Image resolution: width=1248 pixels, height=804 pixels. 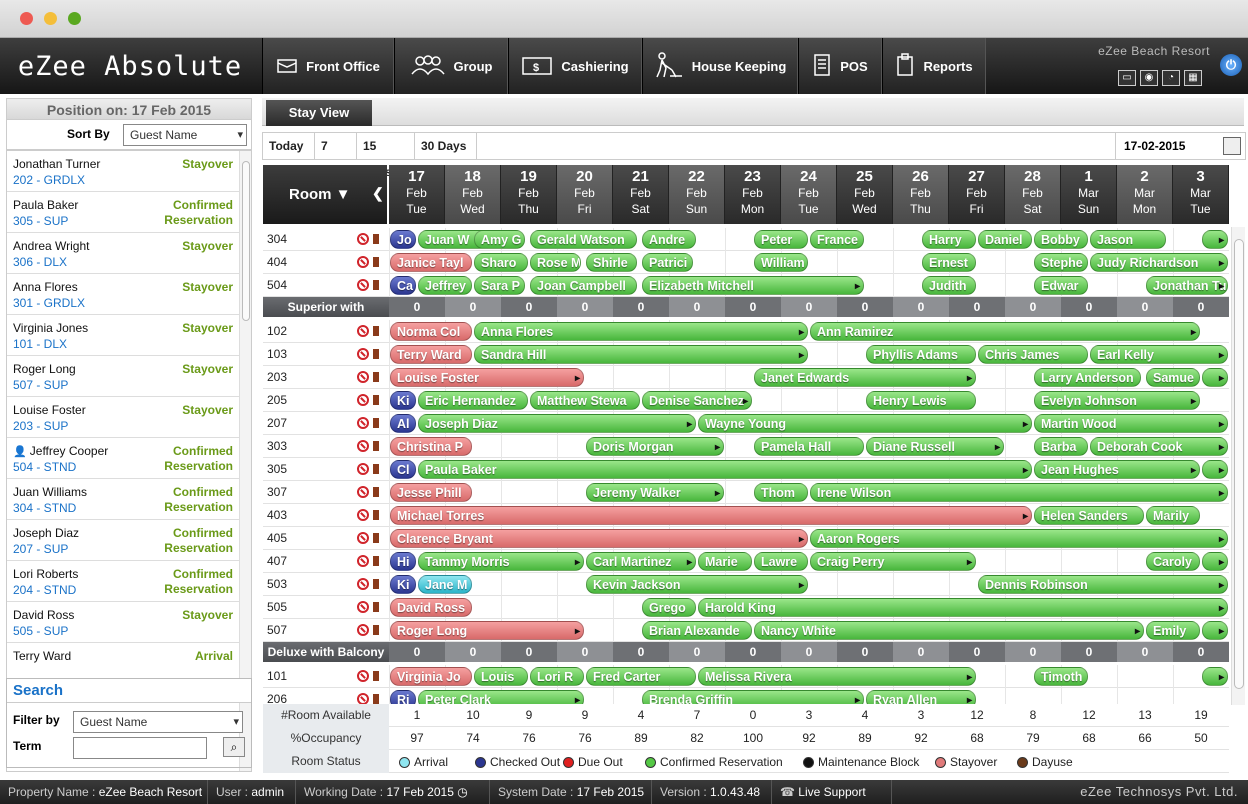 What do you see at coordinates (921, 194) in the screenshot?
I see `date-column-header: 26 Feb Thu` at bounding box center [921, 194].